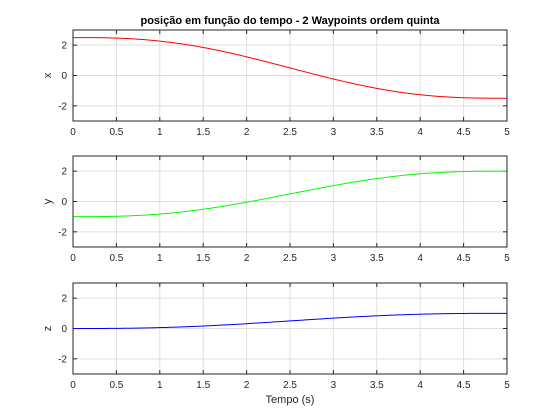 The height and width of the screenshot is (420, 560). What do you see at coordinates (48, 329) in the screenshot?
I see `y-axis-label: z` at bounding box center [48, 329].